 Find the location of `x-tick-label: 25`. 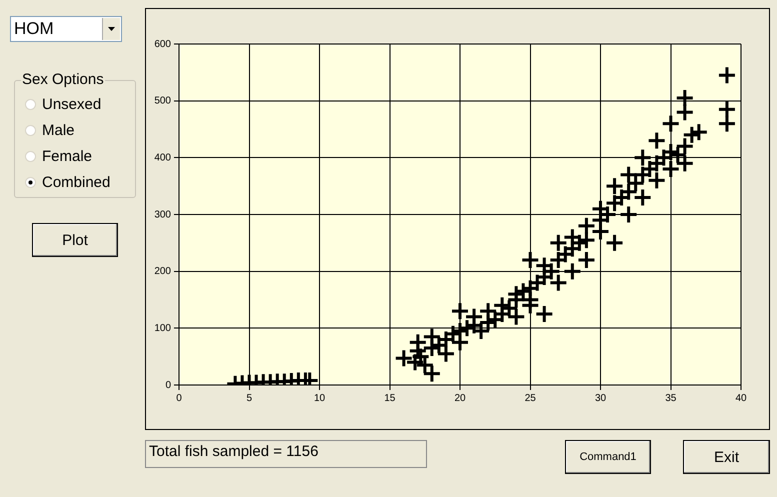

x-tick-label: 25 is located at coordinates (530, 398).